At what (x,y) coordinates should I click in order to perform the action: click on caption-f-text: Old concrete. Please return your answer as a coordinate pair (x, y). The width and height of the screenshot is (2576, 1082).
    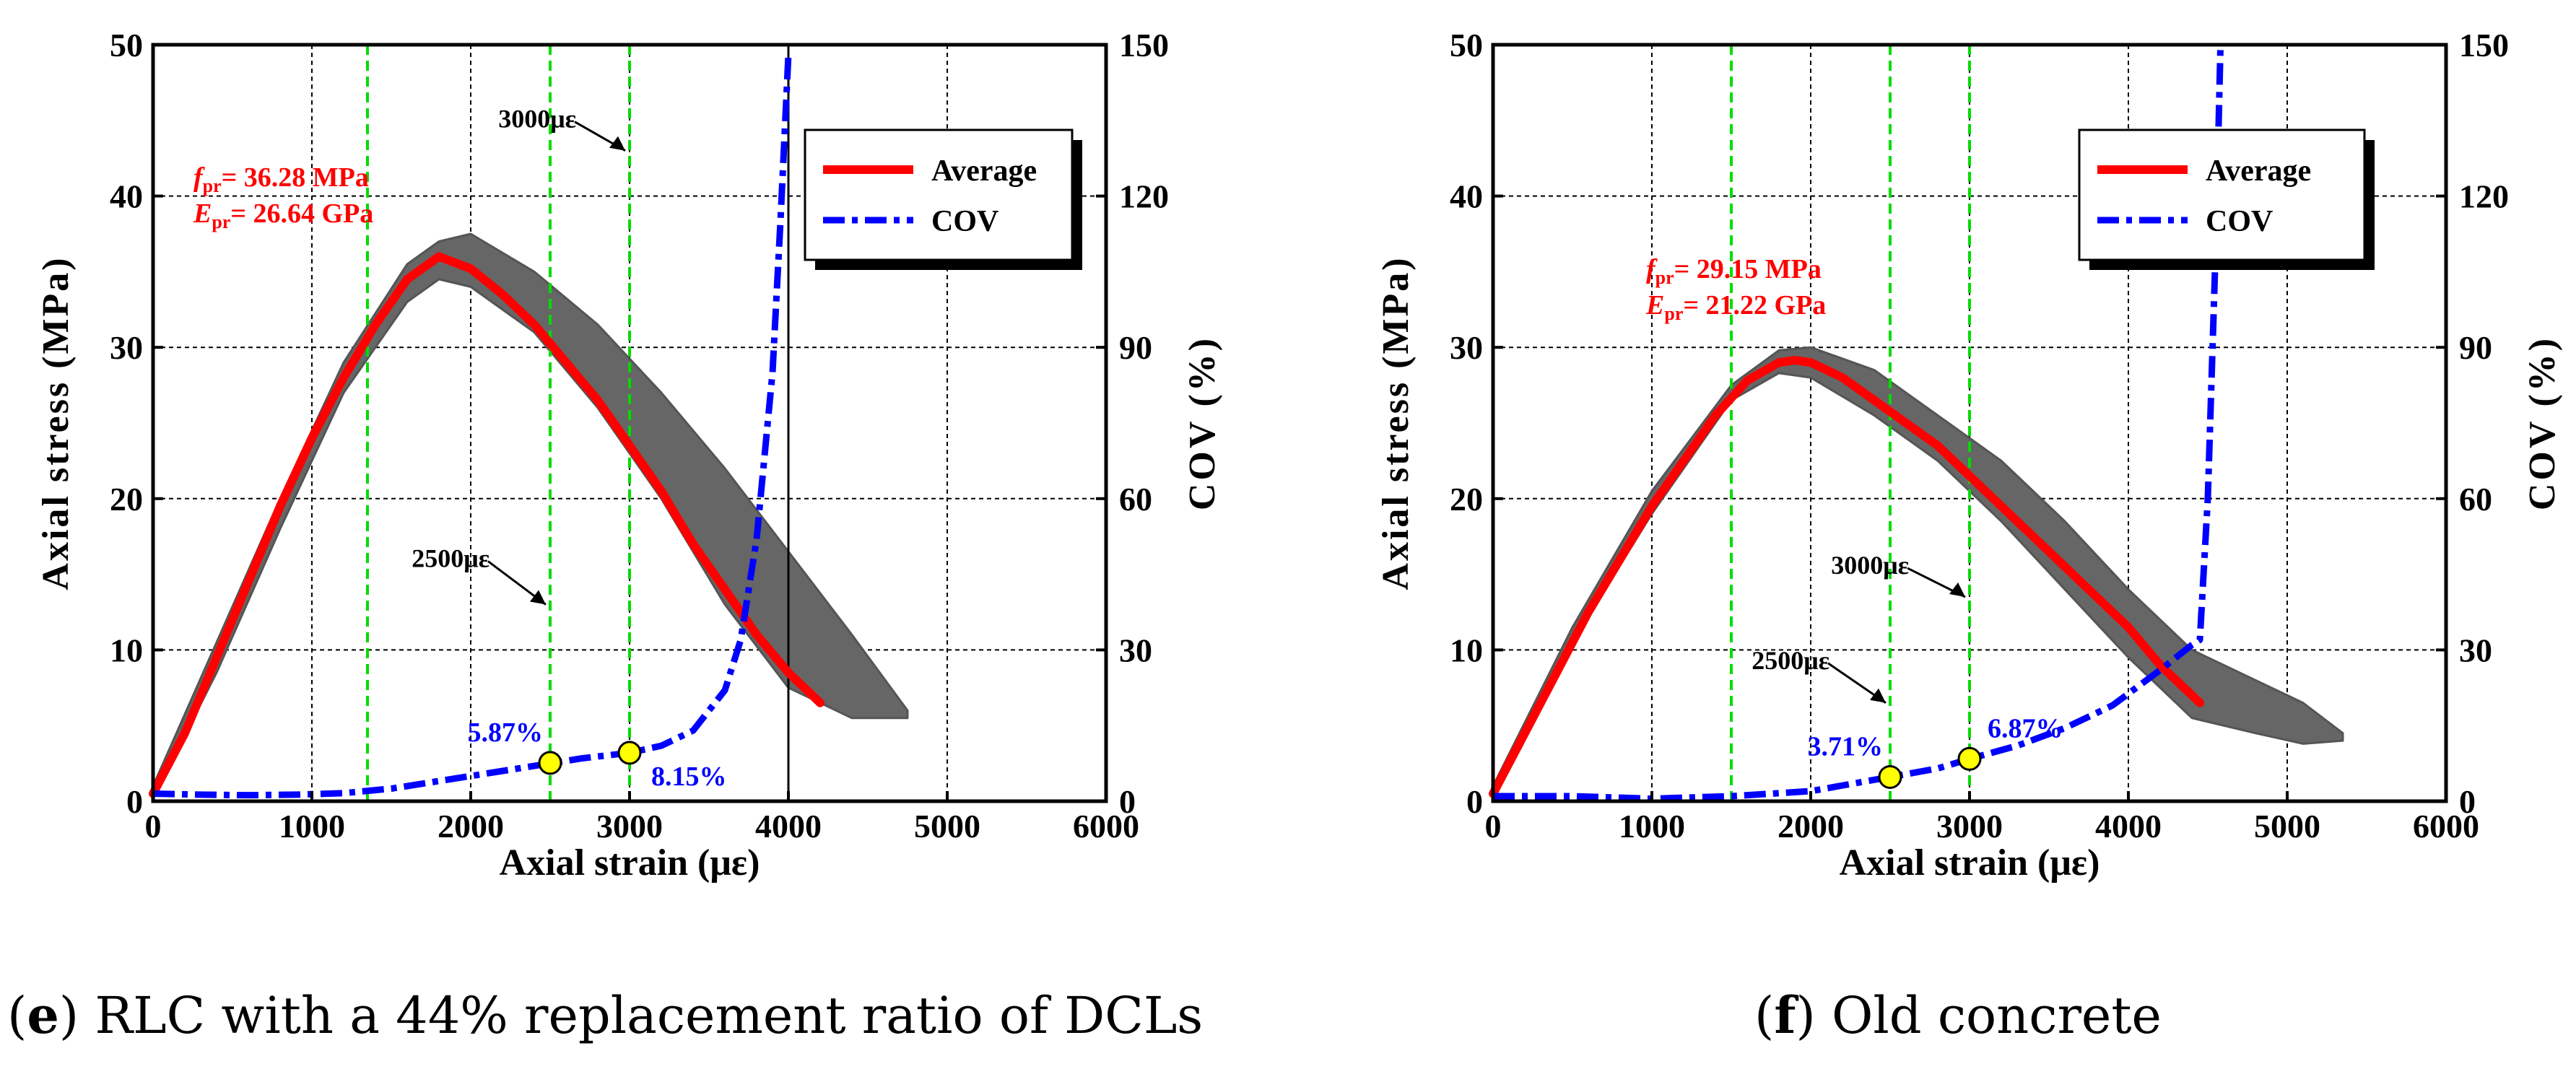
    Looking at the image, I should click on (1997, 1016).